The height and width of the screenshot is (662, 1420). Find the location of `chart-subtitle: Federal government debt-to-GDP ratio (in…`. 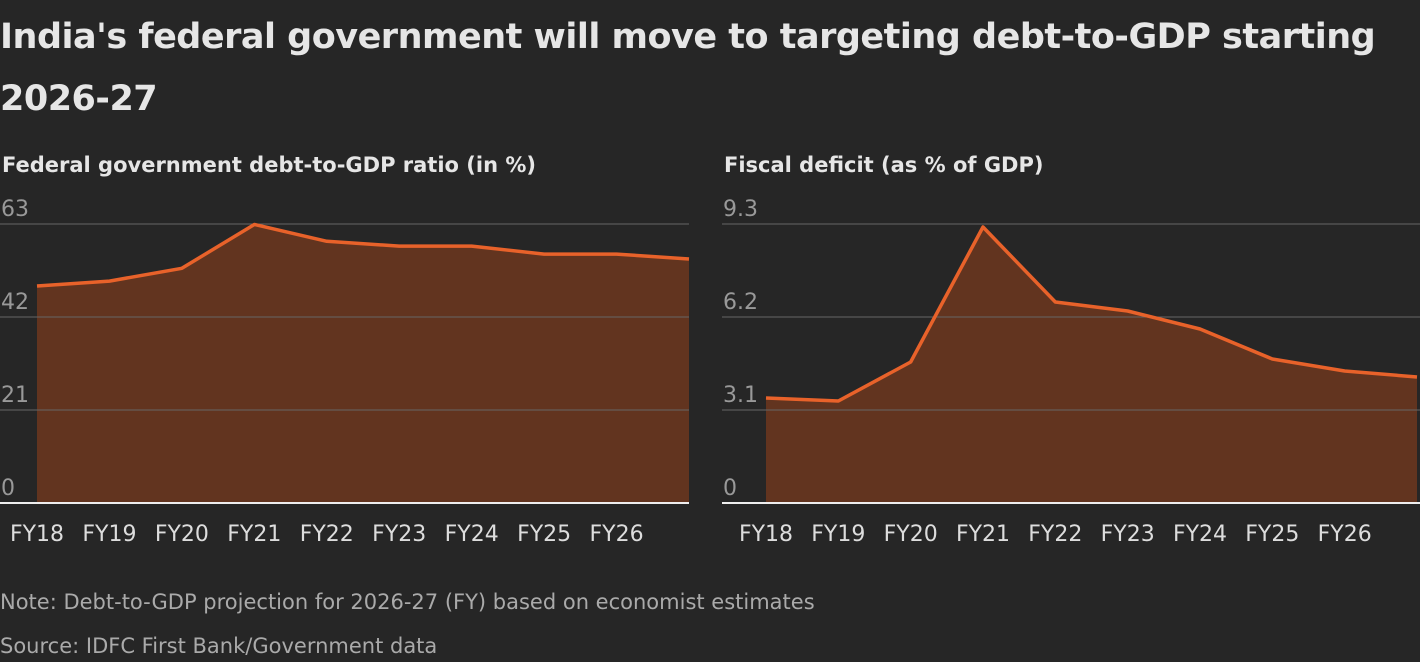

chart-subtitle: Federal government debt-to-GDP ratio (in… is located at coordinates (269, 165).